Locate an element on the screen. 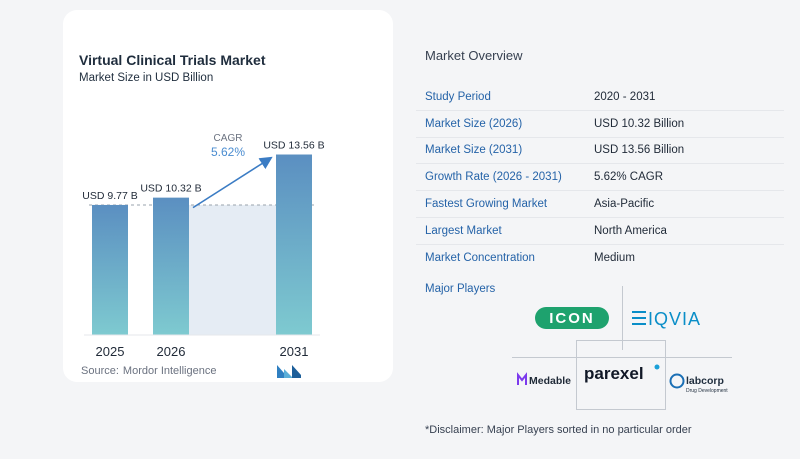 Image resolution: width=800 pixels, height=459 pixels. data-label-2026: USD 10.32 B is located at coordinates (170, 189).